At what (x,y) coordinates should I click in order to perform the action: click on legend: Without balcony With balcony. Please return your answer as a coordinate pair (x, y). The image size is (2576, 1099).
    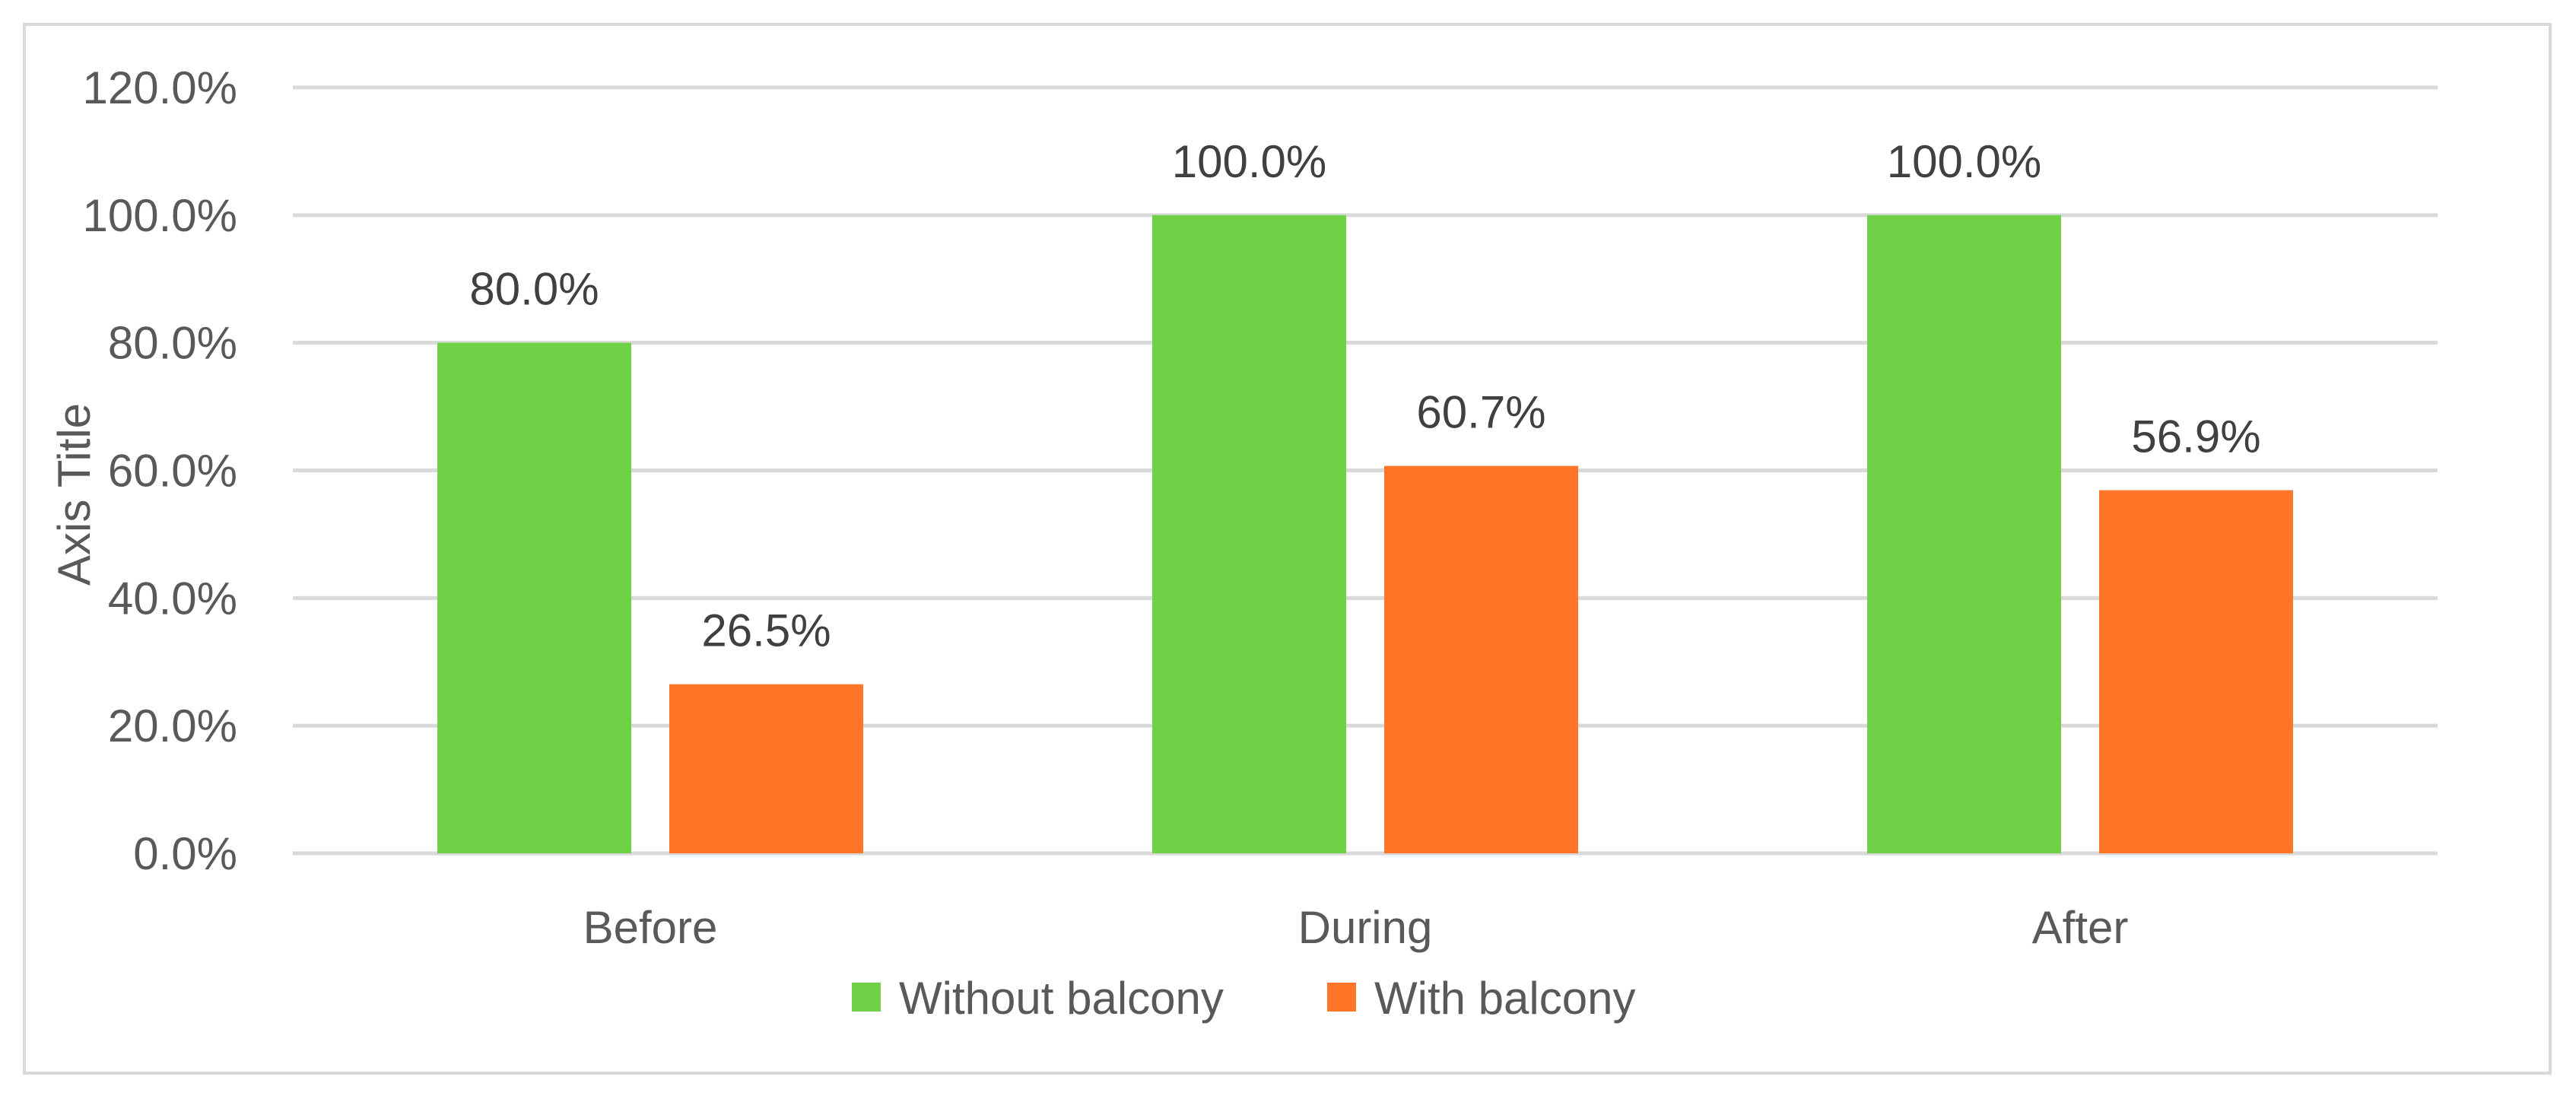
    Looking at the image, I should click on (1243, 998).